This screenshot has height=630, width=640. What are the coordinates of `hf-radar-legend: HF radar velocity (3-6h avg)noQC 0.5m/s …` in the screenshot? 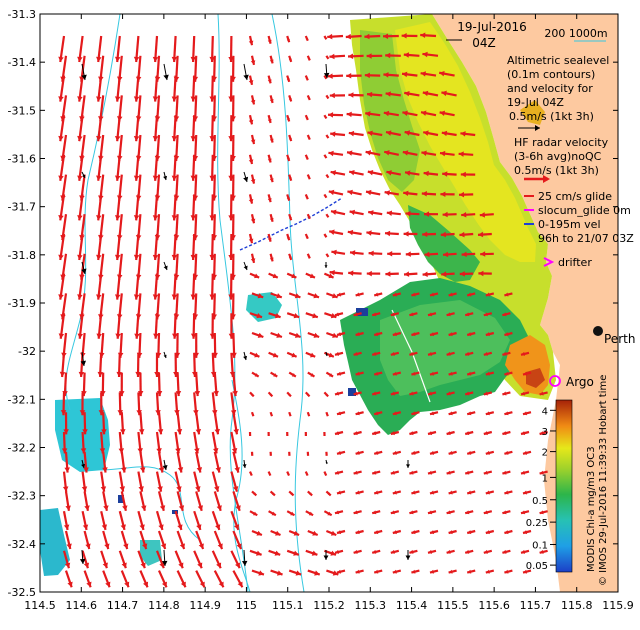 It's located at (561, 159).